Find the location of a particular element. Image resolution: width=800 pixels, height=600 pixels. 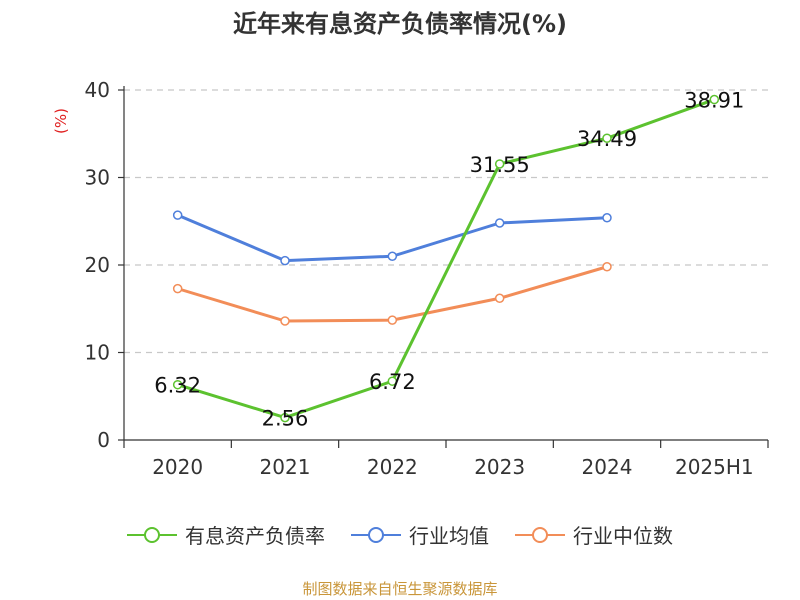

data-label: 2.56 is located at coordinates (285, 419).